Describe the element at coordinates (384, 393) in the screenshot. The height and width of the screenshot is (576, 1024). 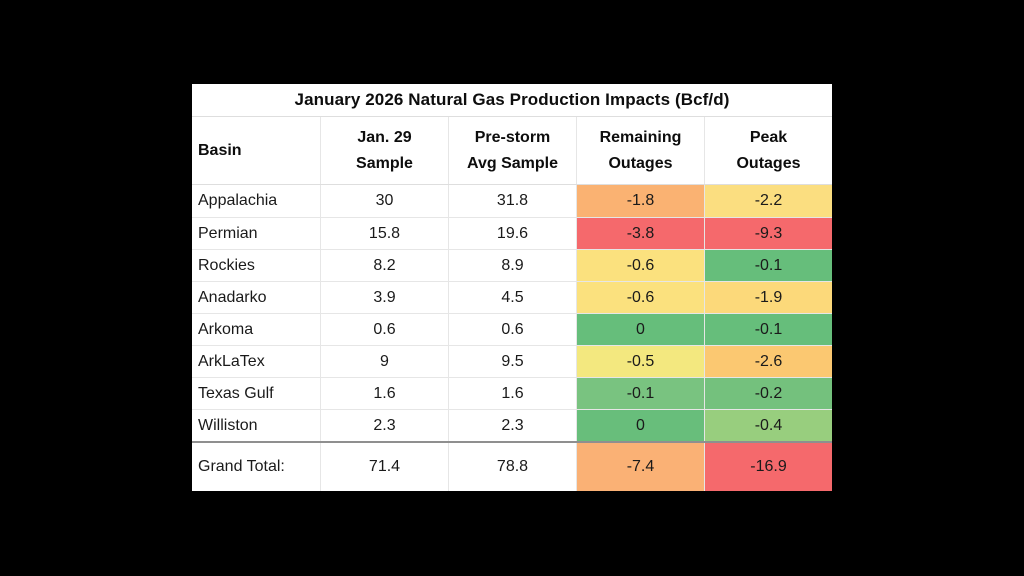
I see `jan29-sample-value: 1.6` at that location.